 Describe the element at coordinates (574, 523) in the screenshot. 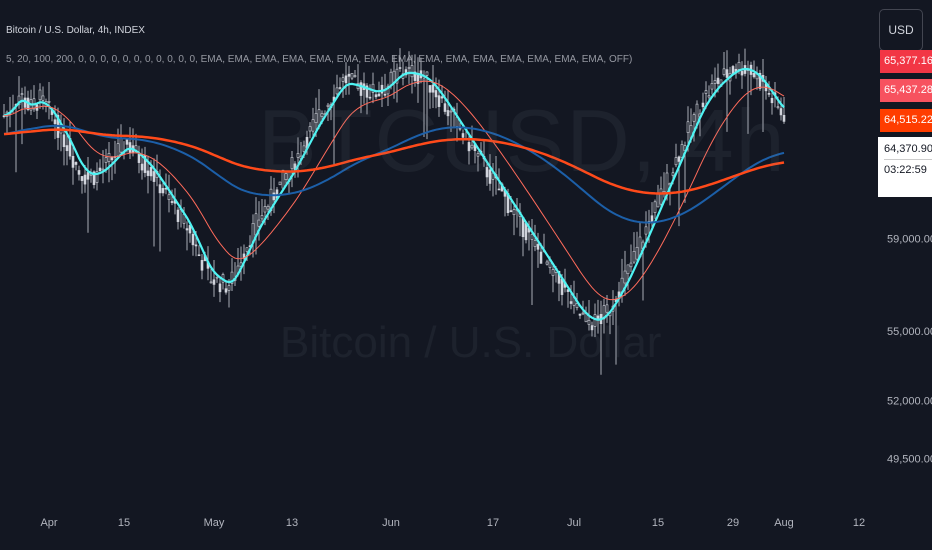

I see `x-tick-label: Jul` at that location.